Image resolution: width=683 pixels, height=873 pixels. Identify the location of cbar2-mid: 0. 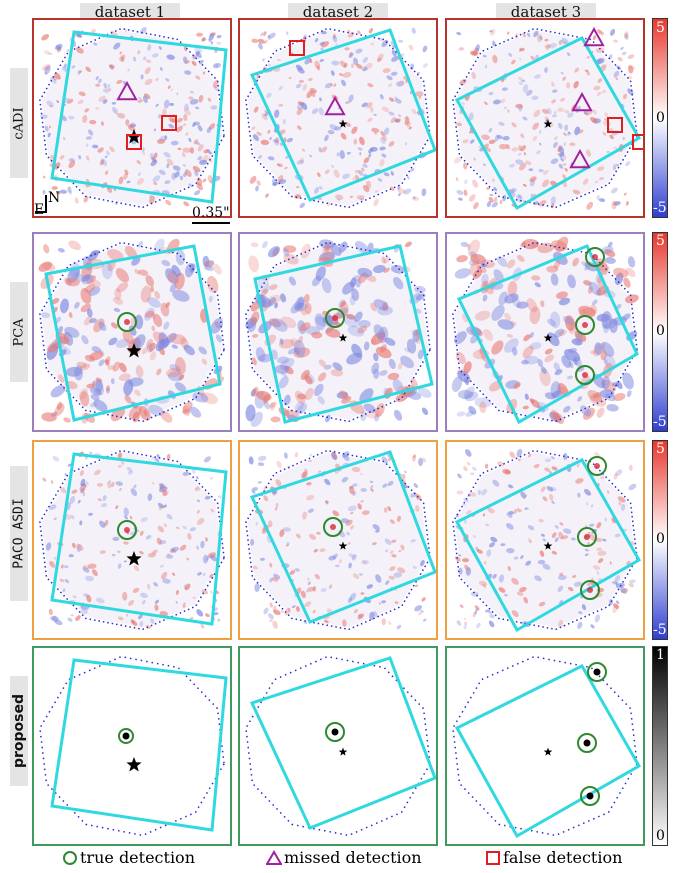
(660, 331).